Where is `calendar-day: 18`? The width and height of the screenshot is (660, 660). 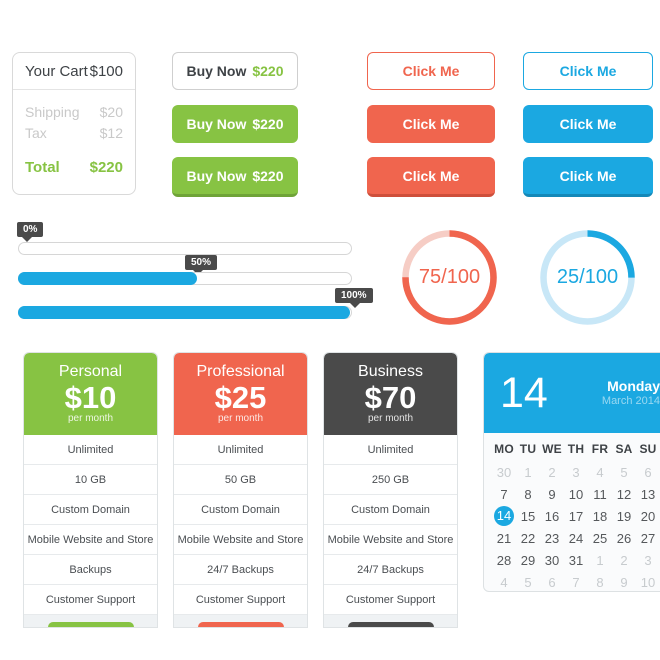
calendar-day: 18 is located at coordinates (600, 516).